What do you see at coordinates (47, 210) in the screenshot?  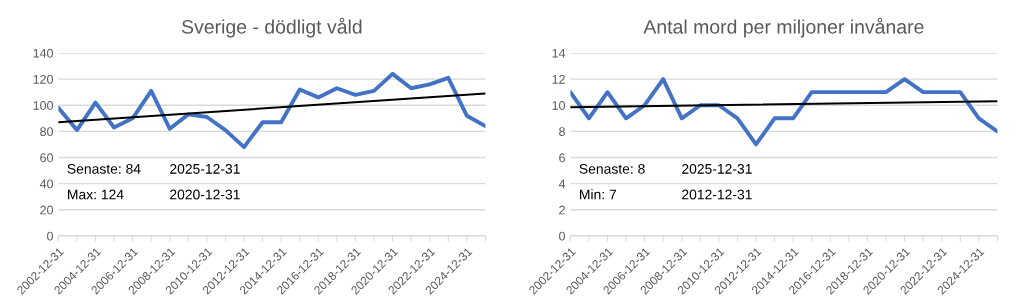 I see `y-tick-label: 20` at bounding box center [47, 210].